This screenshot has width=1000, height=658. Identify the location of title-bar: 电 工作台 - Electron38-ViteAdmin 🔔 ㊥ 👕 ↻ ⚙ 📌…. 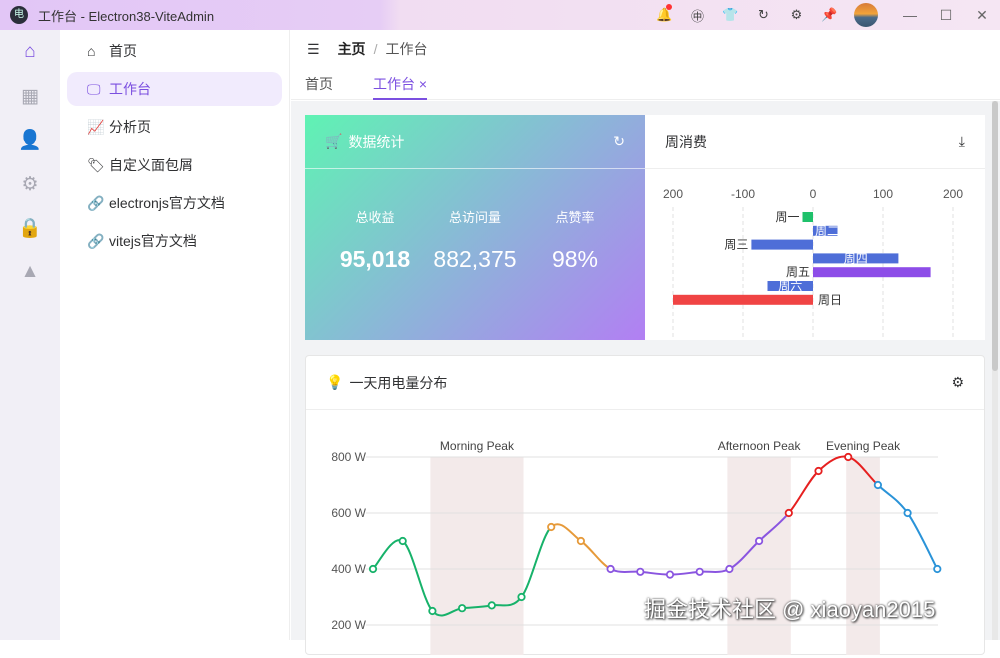
(500, 15).